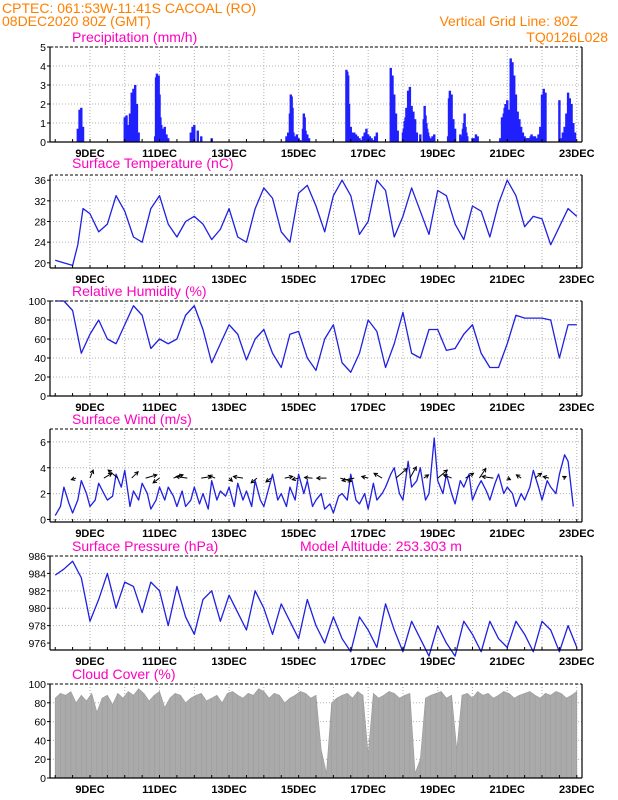  What do you see at coordinates (37, 627) in the screenshot?
I see `y-tick-label: 978` at bounding box center [37, 627].